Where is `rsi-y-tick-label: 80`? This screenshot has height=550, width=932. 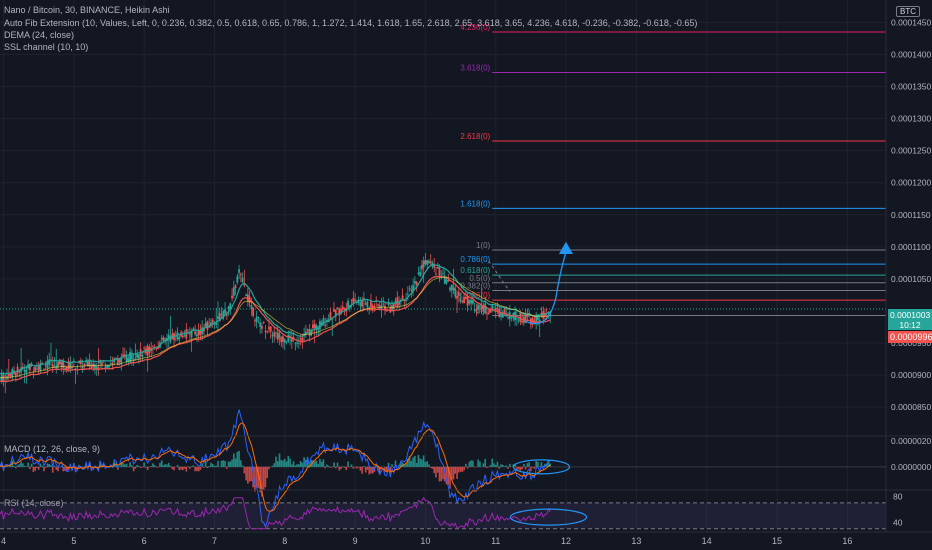
rsi-y-tick-label: 80 is located at coordinates (898, 496).